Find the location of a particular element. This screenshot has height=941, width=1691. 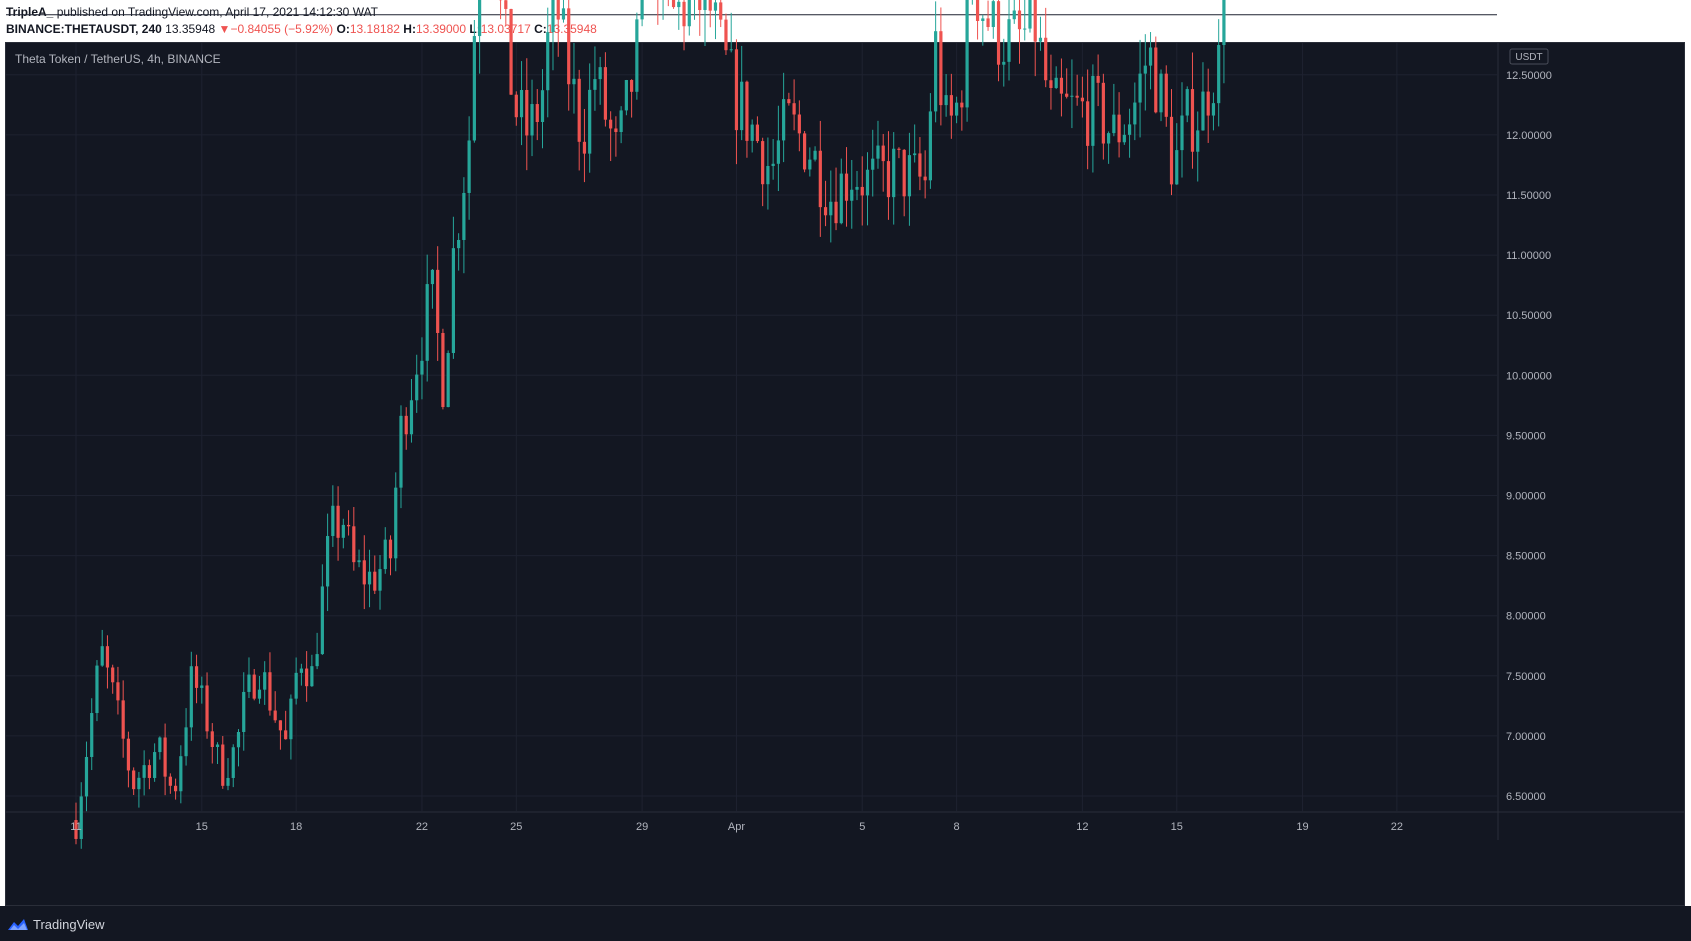

time-tick-label: 18 is located at coordinates (296, 827).